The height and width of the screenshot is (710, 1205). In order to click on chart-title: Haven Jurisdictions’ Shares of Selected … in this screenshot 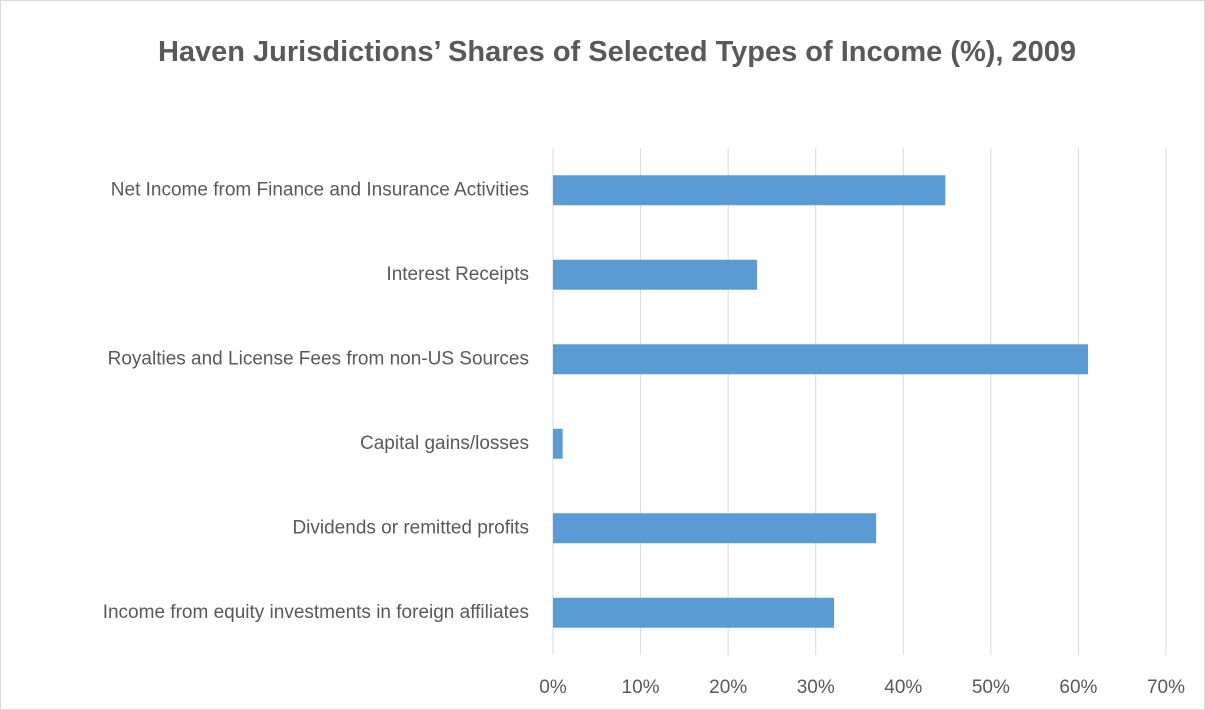, I will do `click(617, 52)`.